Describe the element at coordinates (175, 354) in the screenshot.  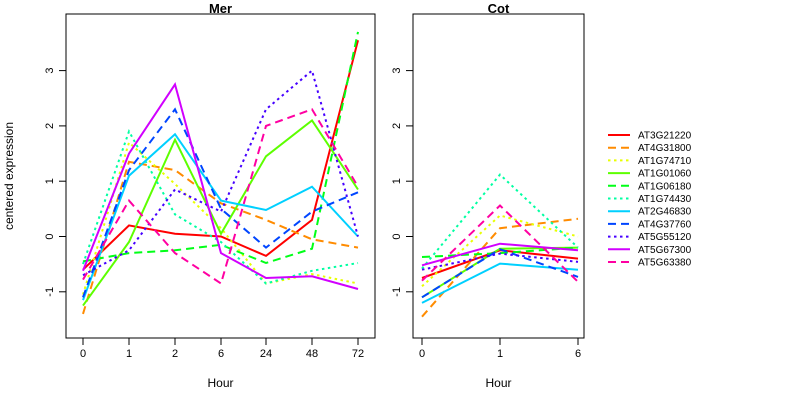
I see `x-tick-label: 2` at that location.